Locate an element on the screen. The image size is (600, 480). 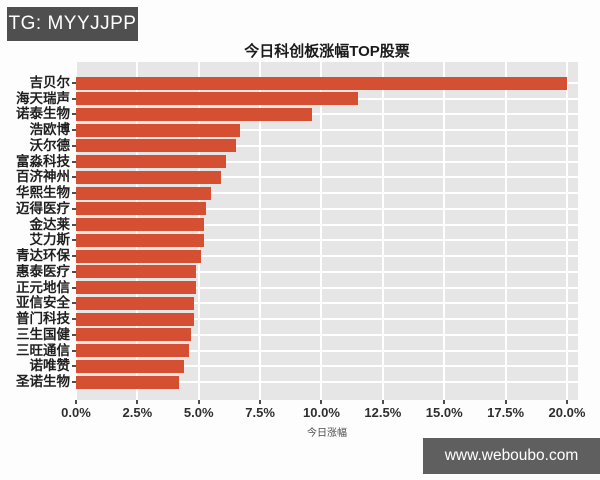
x-tick-label: 20.0% is located at coordinates (567, 412).